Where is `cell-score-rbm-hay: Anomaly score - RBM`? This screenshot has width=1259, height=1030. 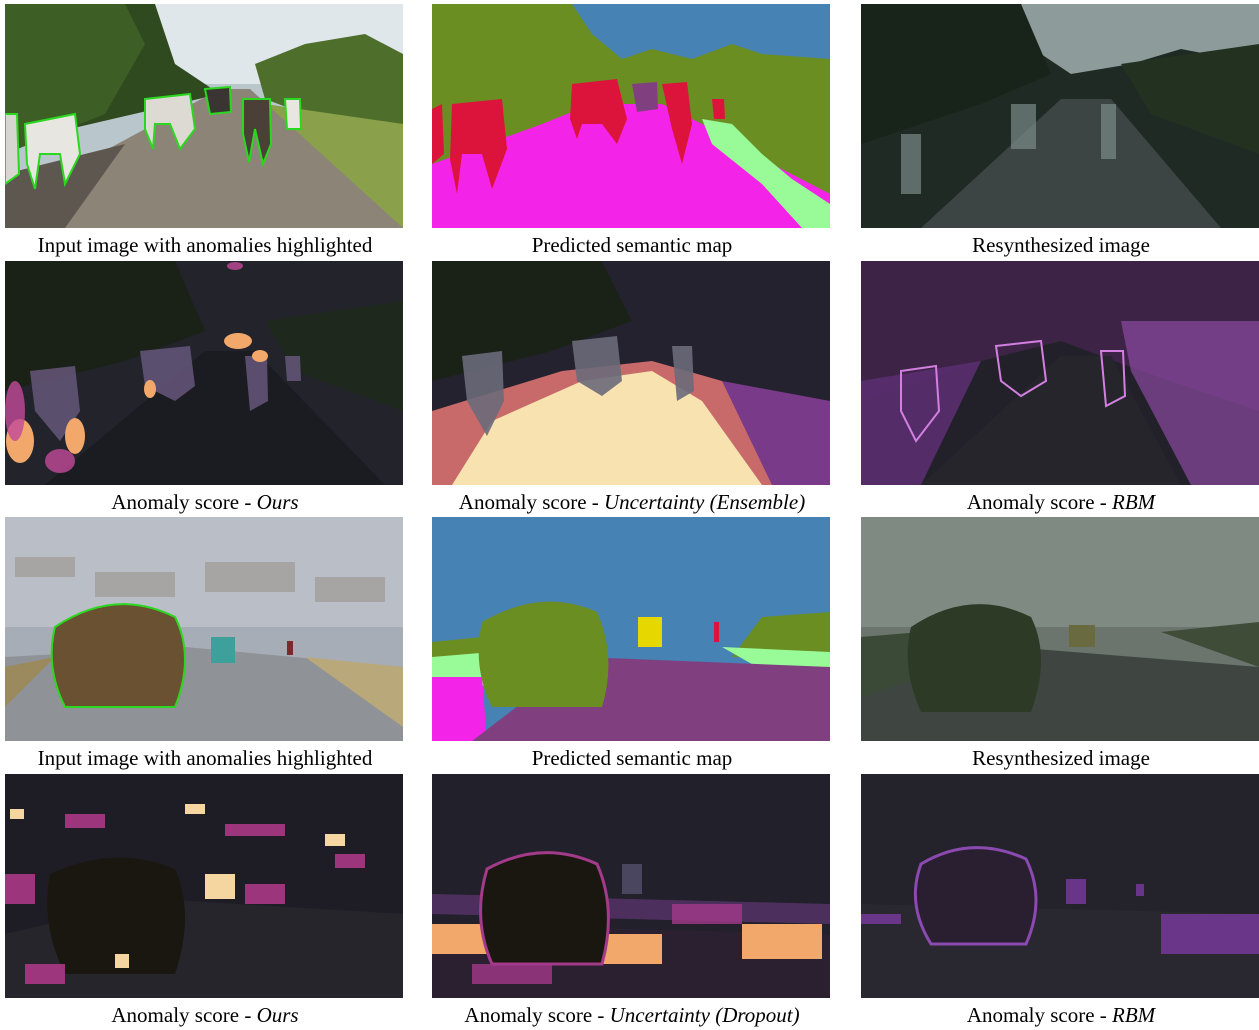 cell-score-rbm-hay: Anomaly score - RBM is located at coordinates (1060, 900).